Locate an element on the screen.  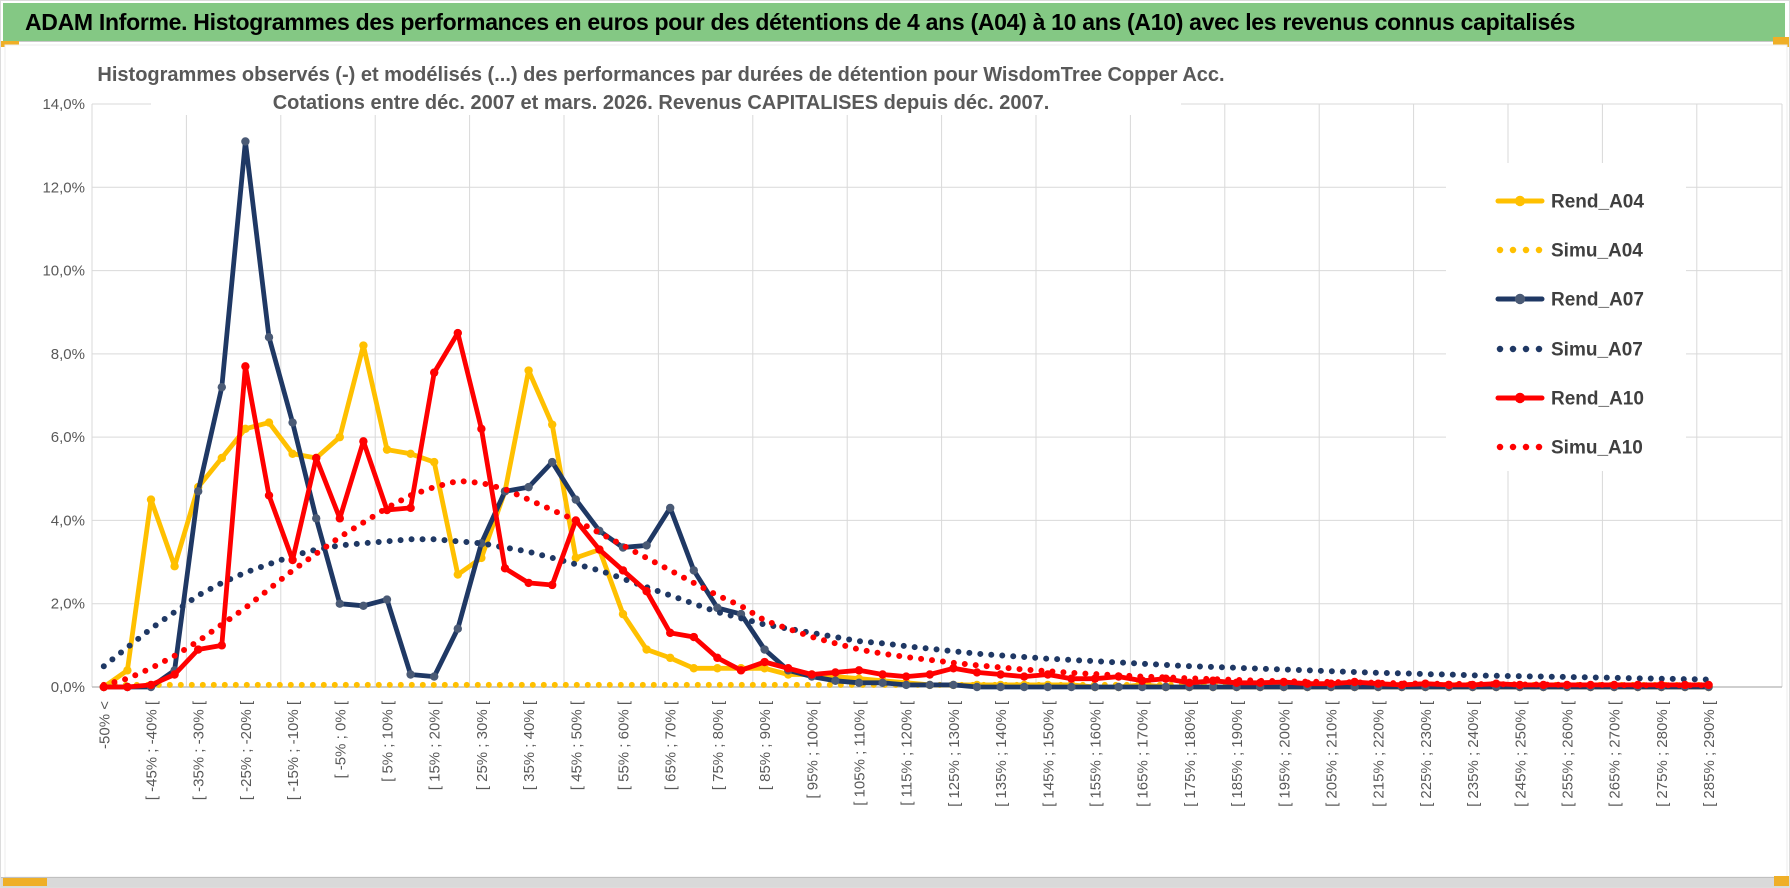
y-axis-tick-label: 4,0% is located at coordinates (68, 520).